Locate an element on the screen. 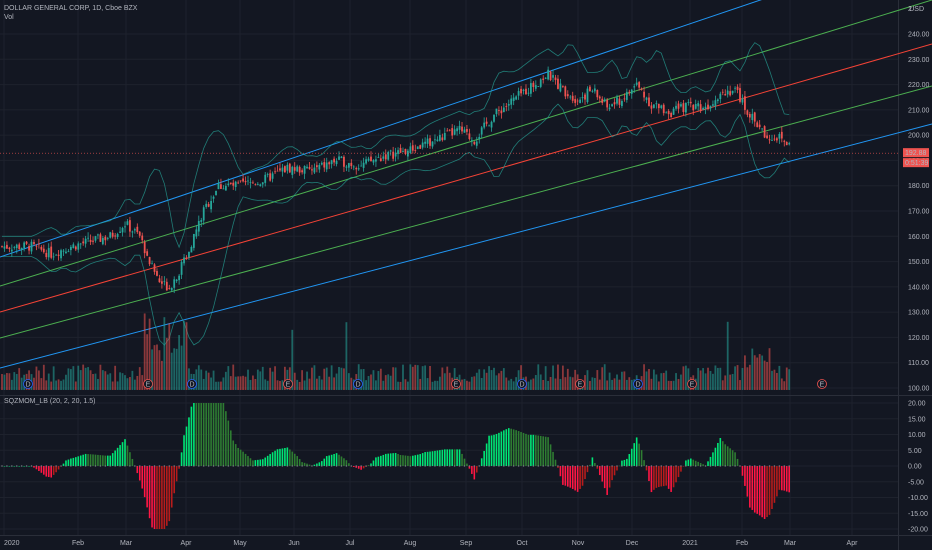 The image size is (932, 550). time-tick-label: Sep is located at coordinates (466, 543).